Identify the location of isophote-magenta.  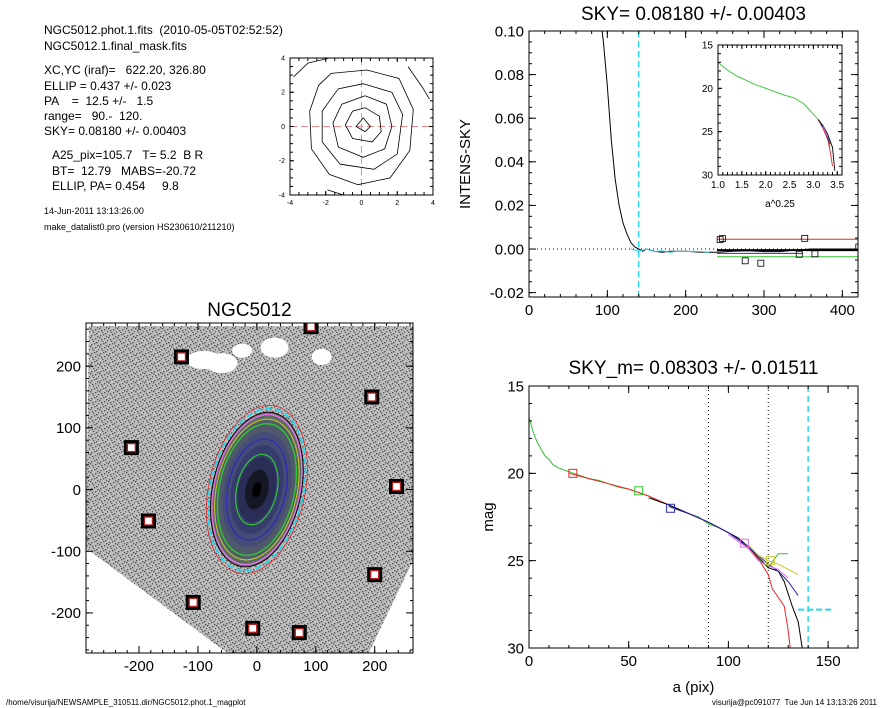
(257, 489).